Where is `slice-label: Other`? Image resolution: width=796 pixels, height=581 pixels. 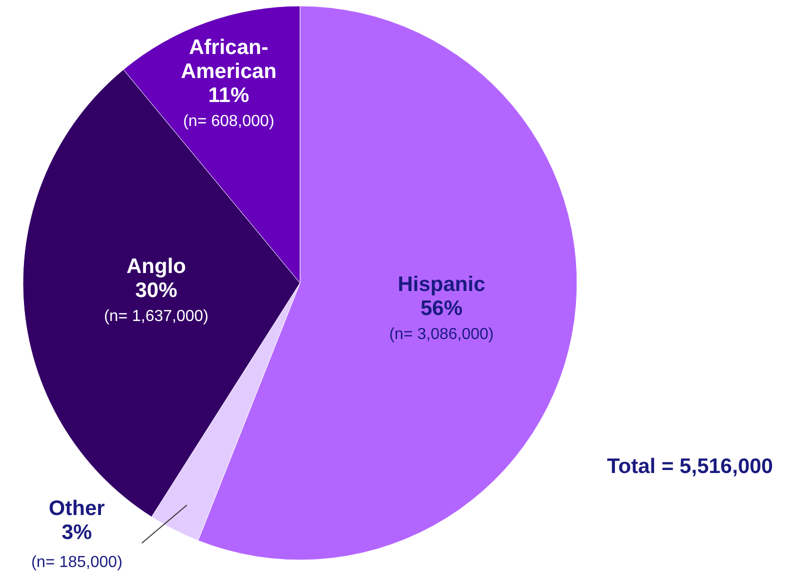
slice-label: Other is located at coordinates (76, 508).